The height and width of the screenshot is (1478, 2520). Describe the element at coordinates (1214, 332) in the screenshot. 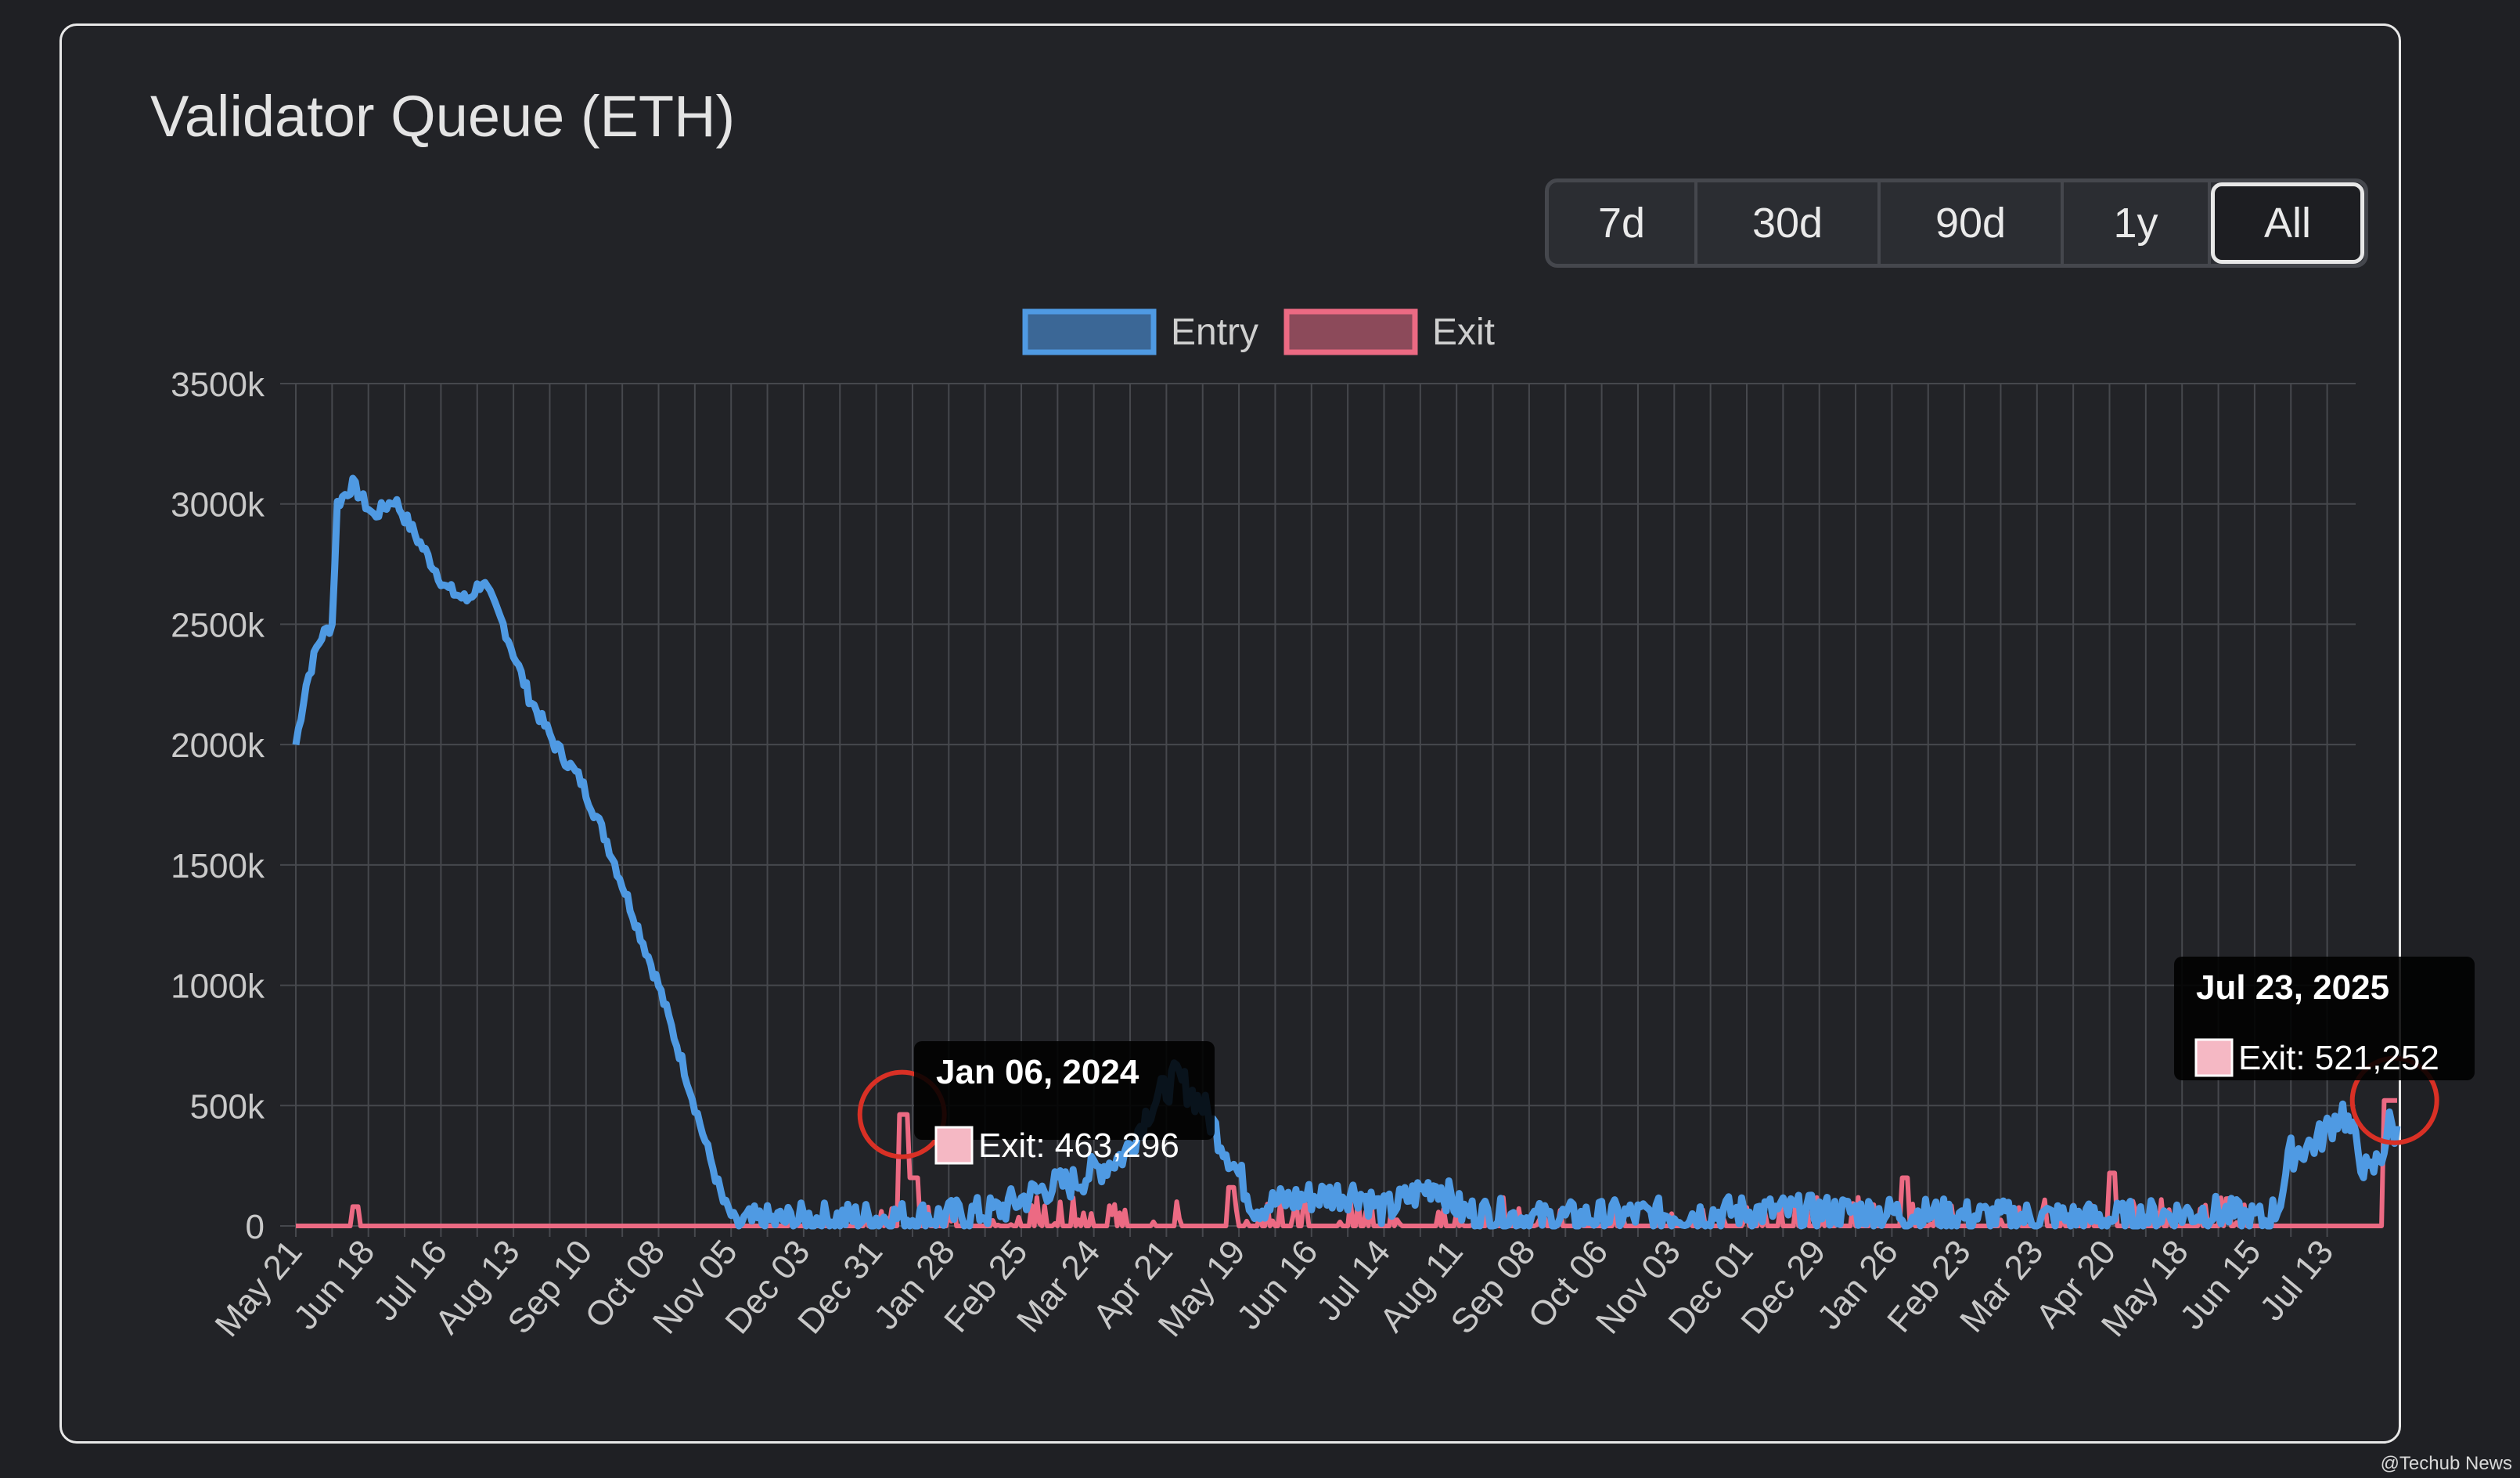

I see `legend-label: Entry` at that location.